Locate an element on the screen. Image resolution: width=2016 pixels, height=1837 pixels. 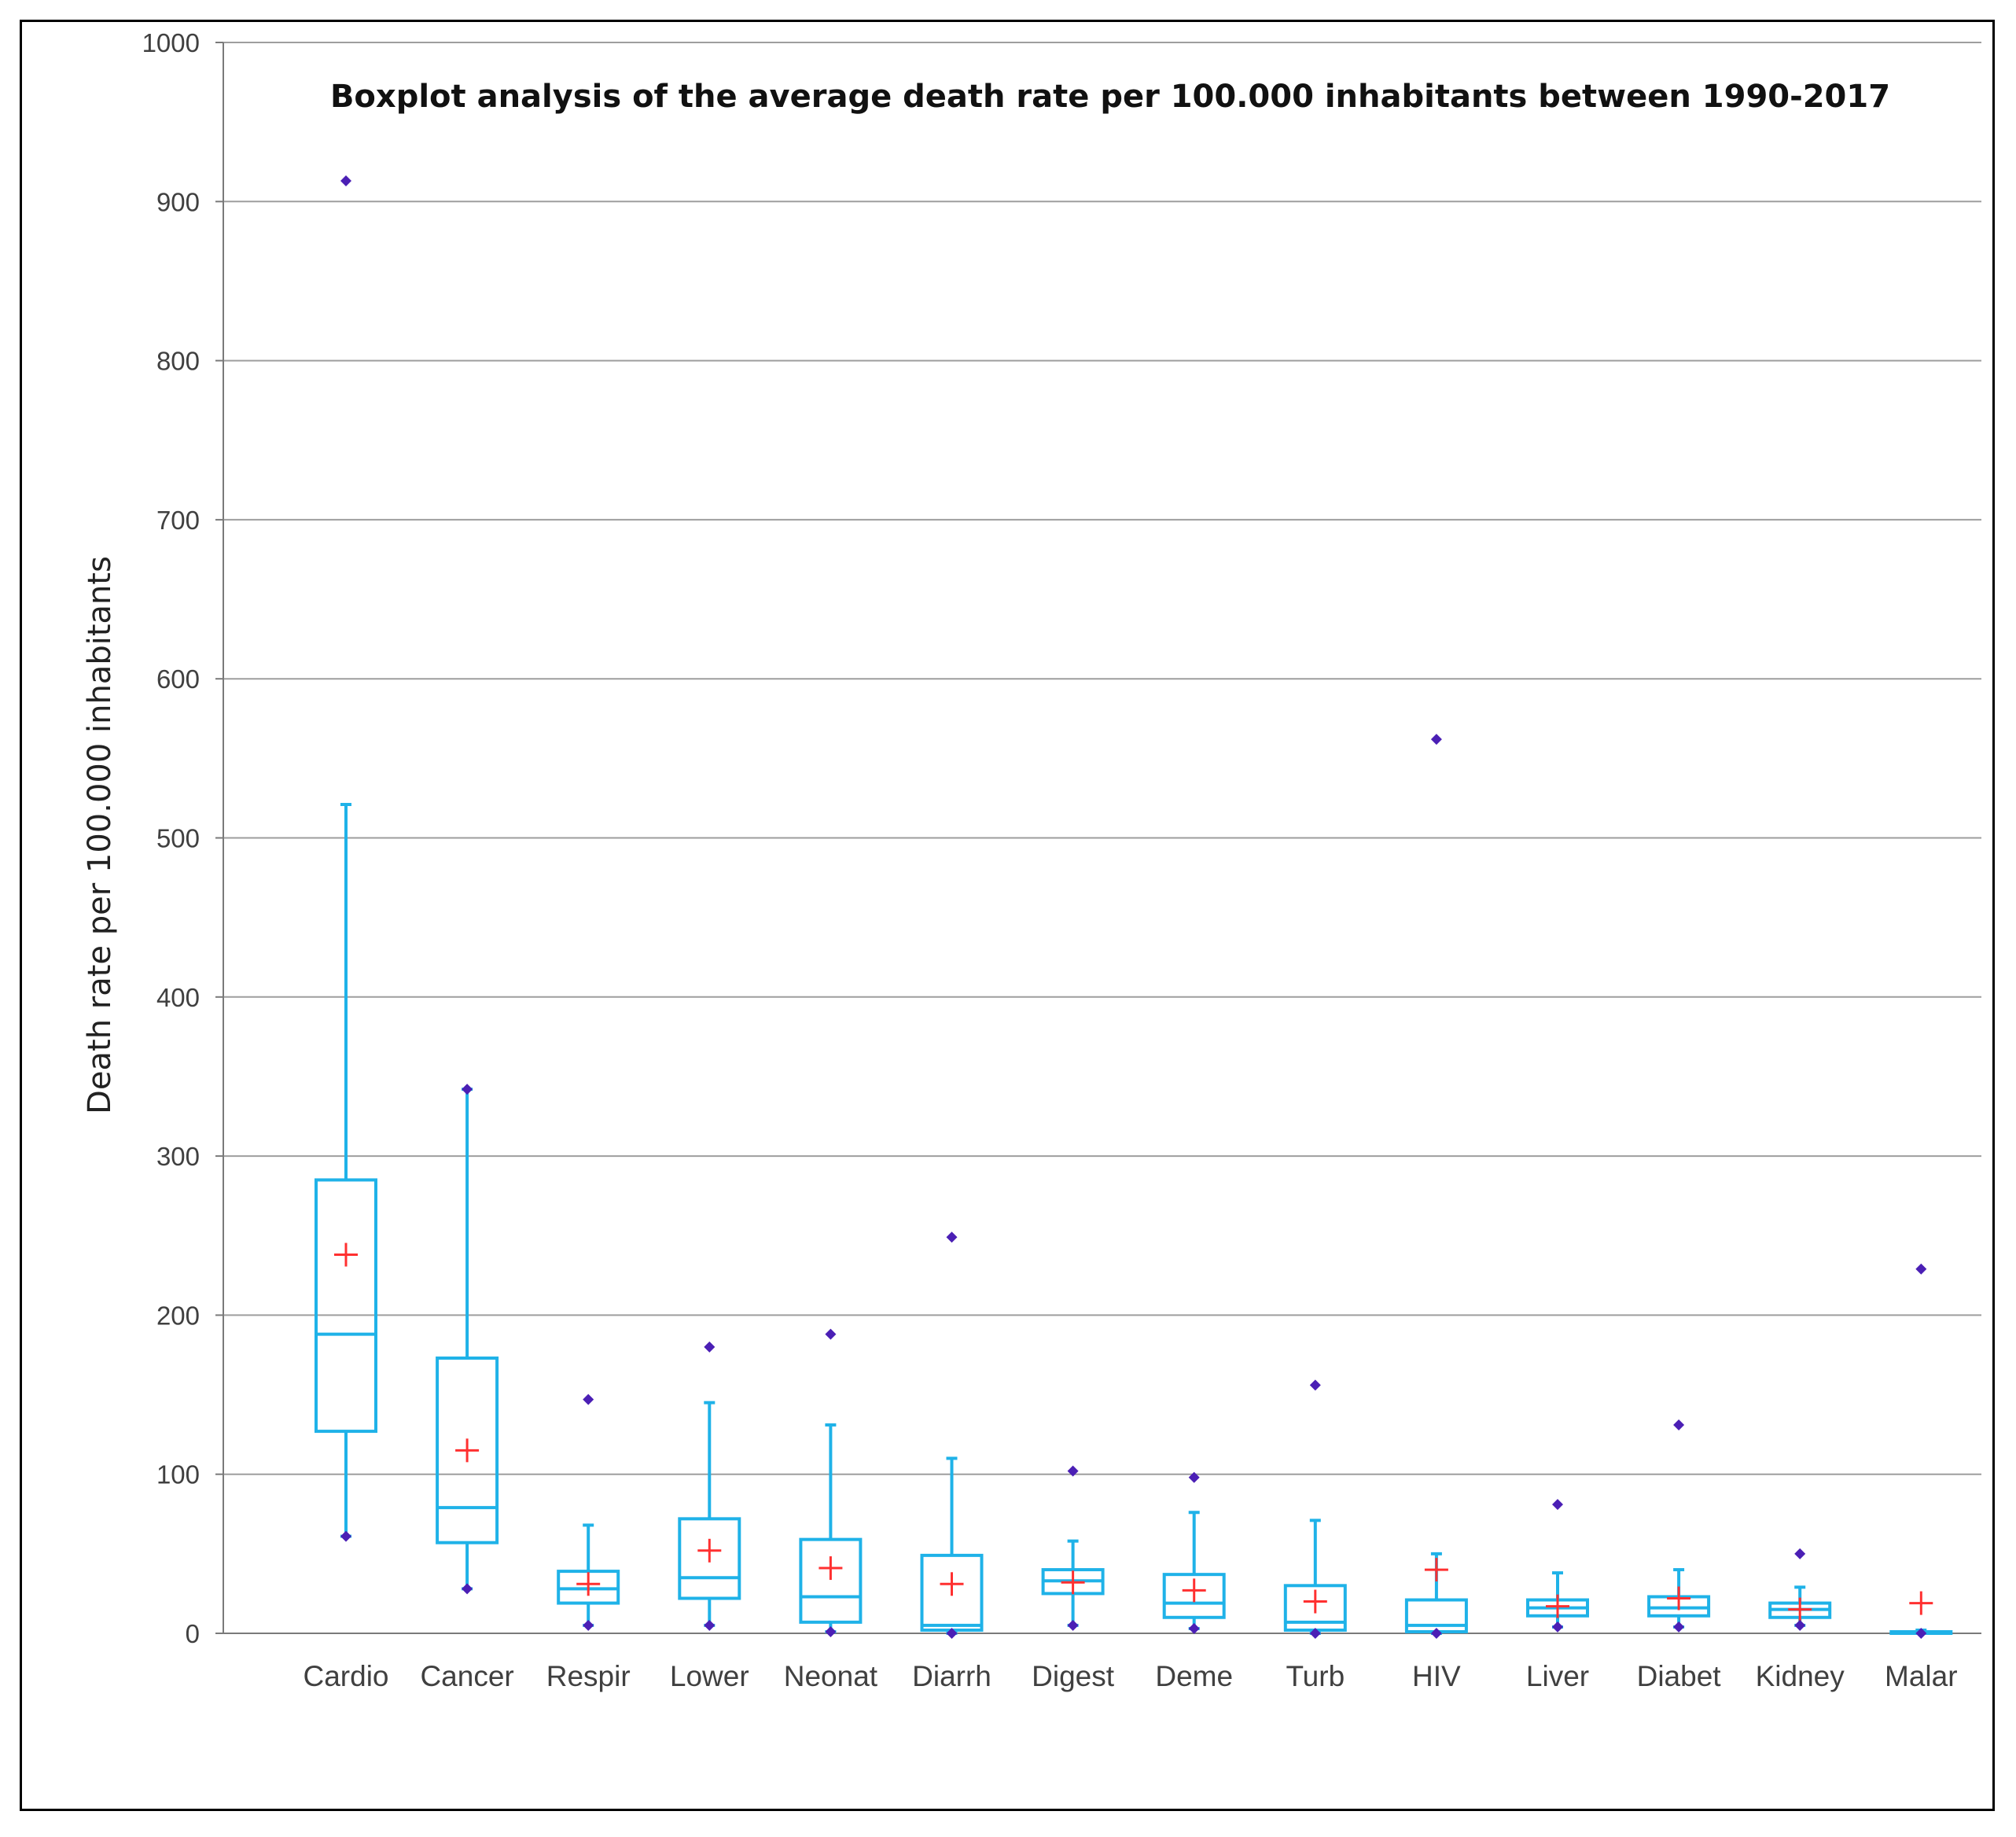
box-neonat is located at coordinates (831, 1482).